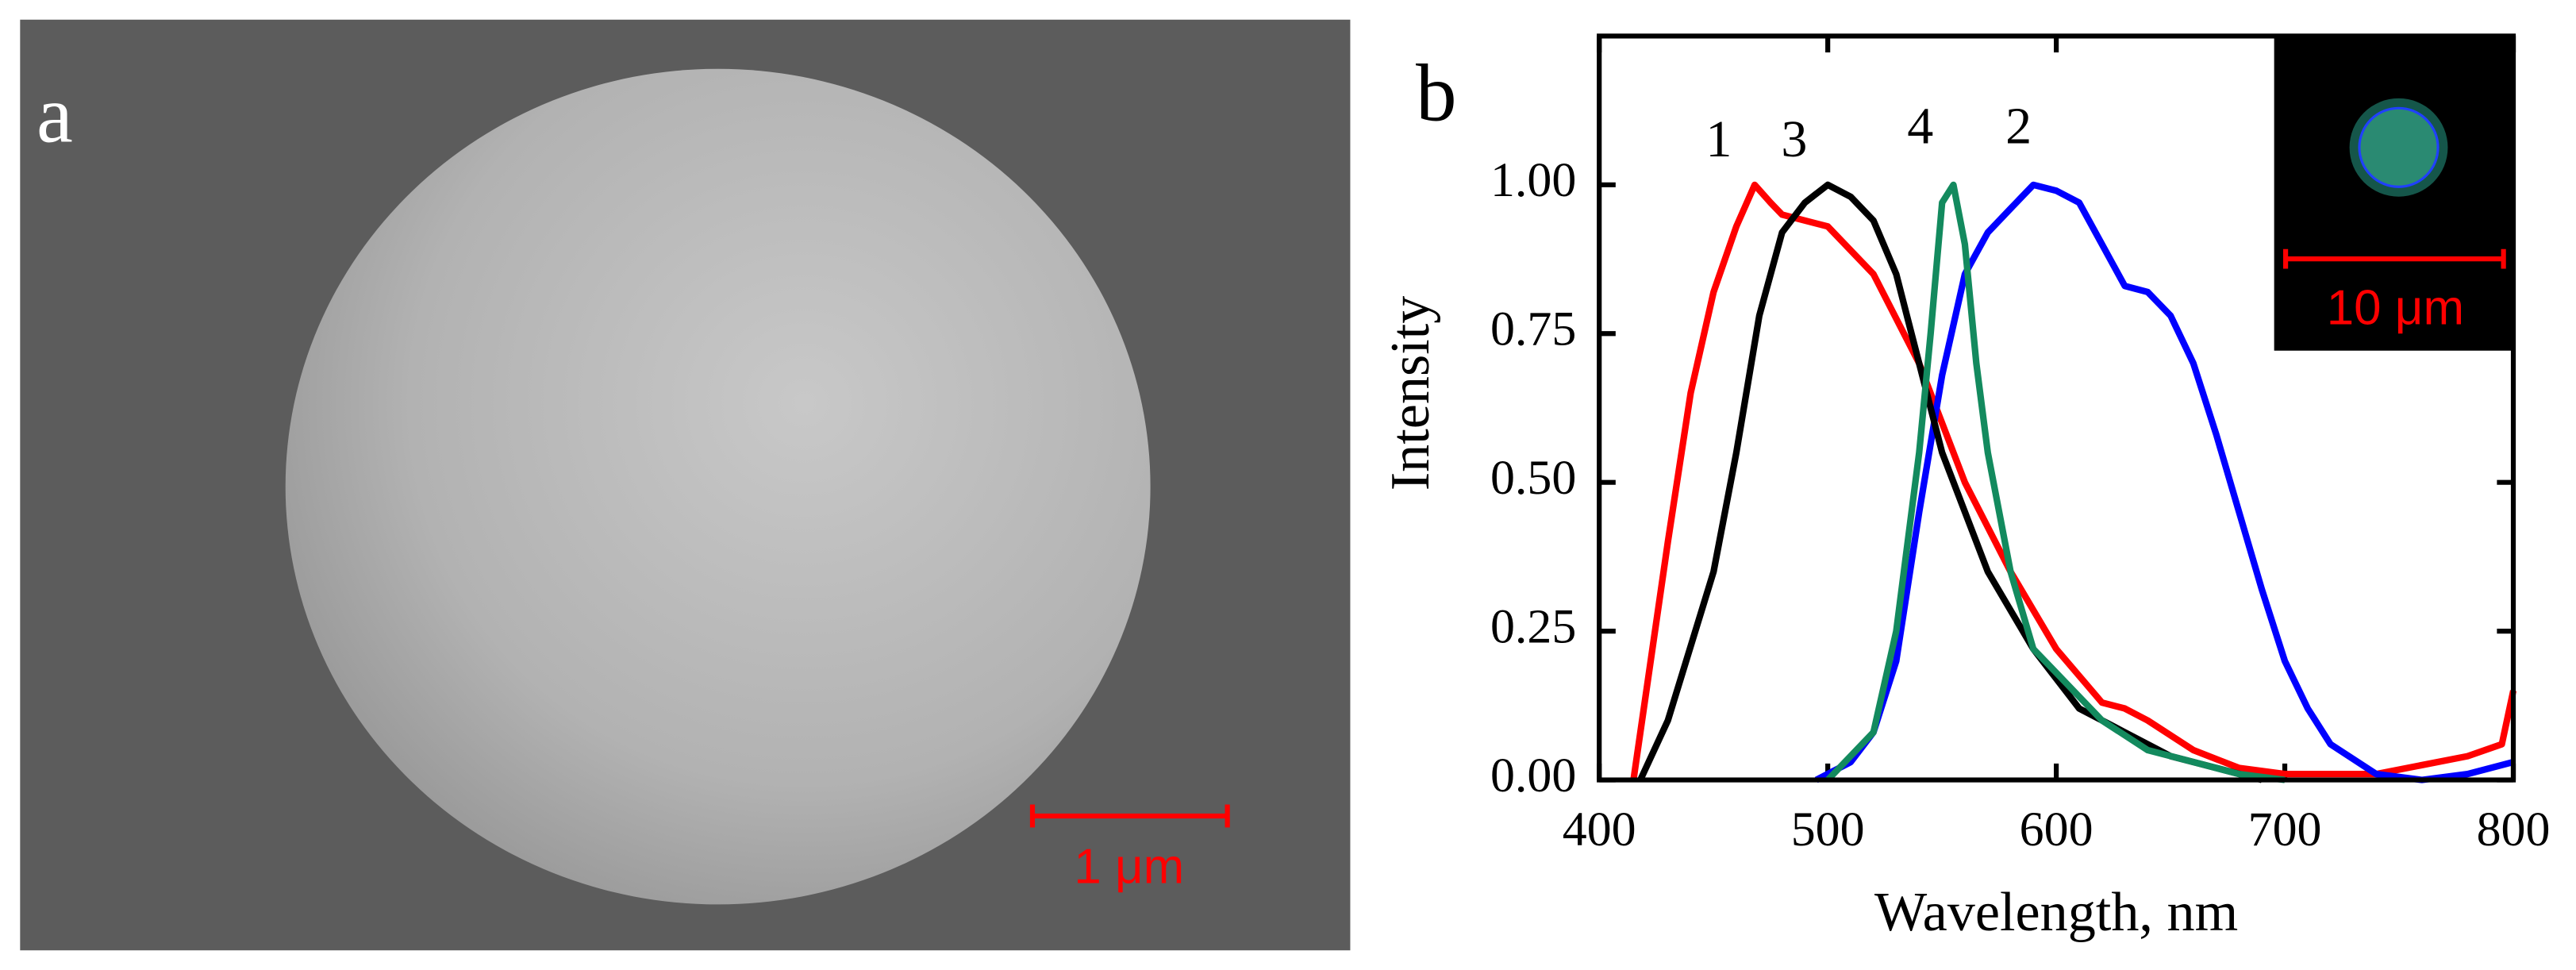  I want to click on x-axis-label: Wavelength, nm, so click(2056, 912).